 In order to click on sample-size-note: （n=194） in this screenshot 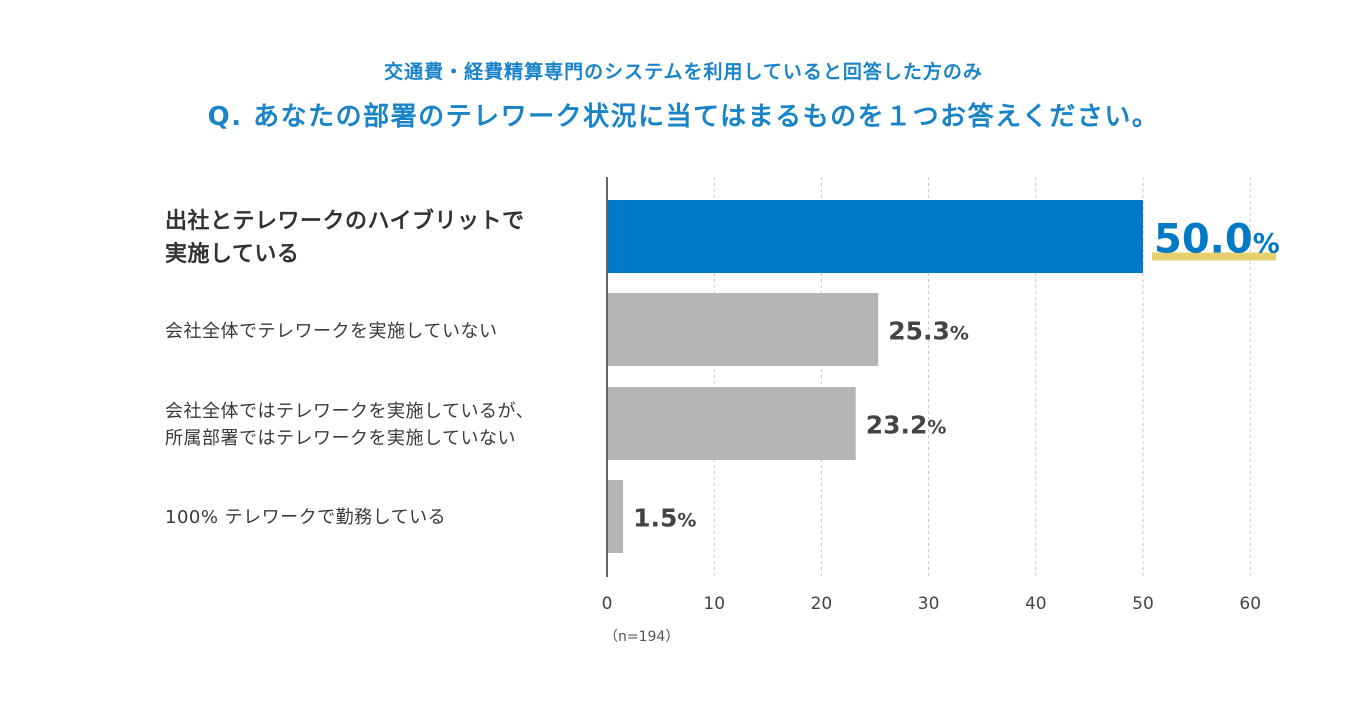, I will do `click(642, 637)`.